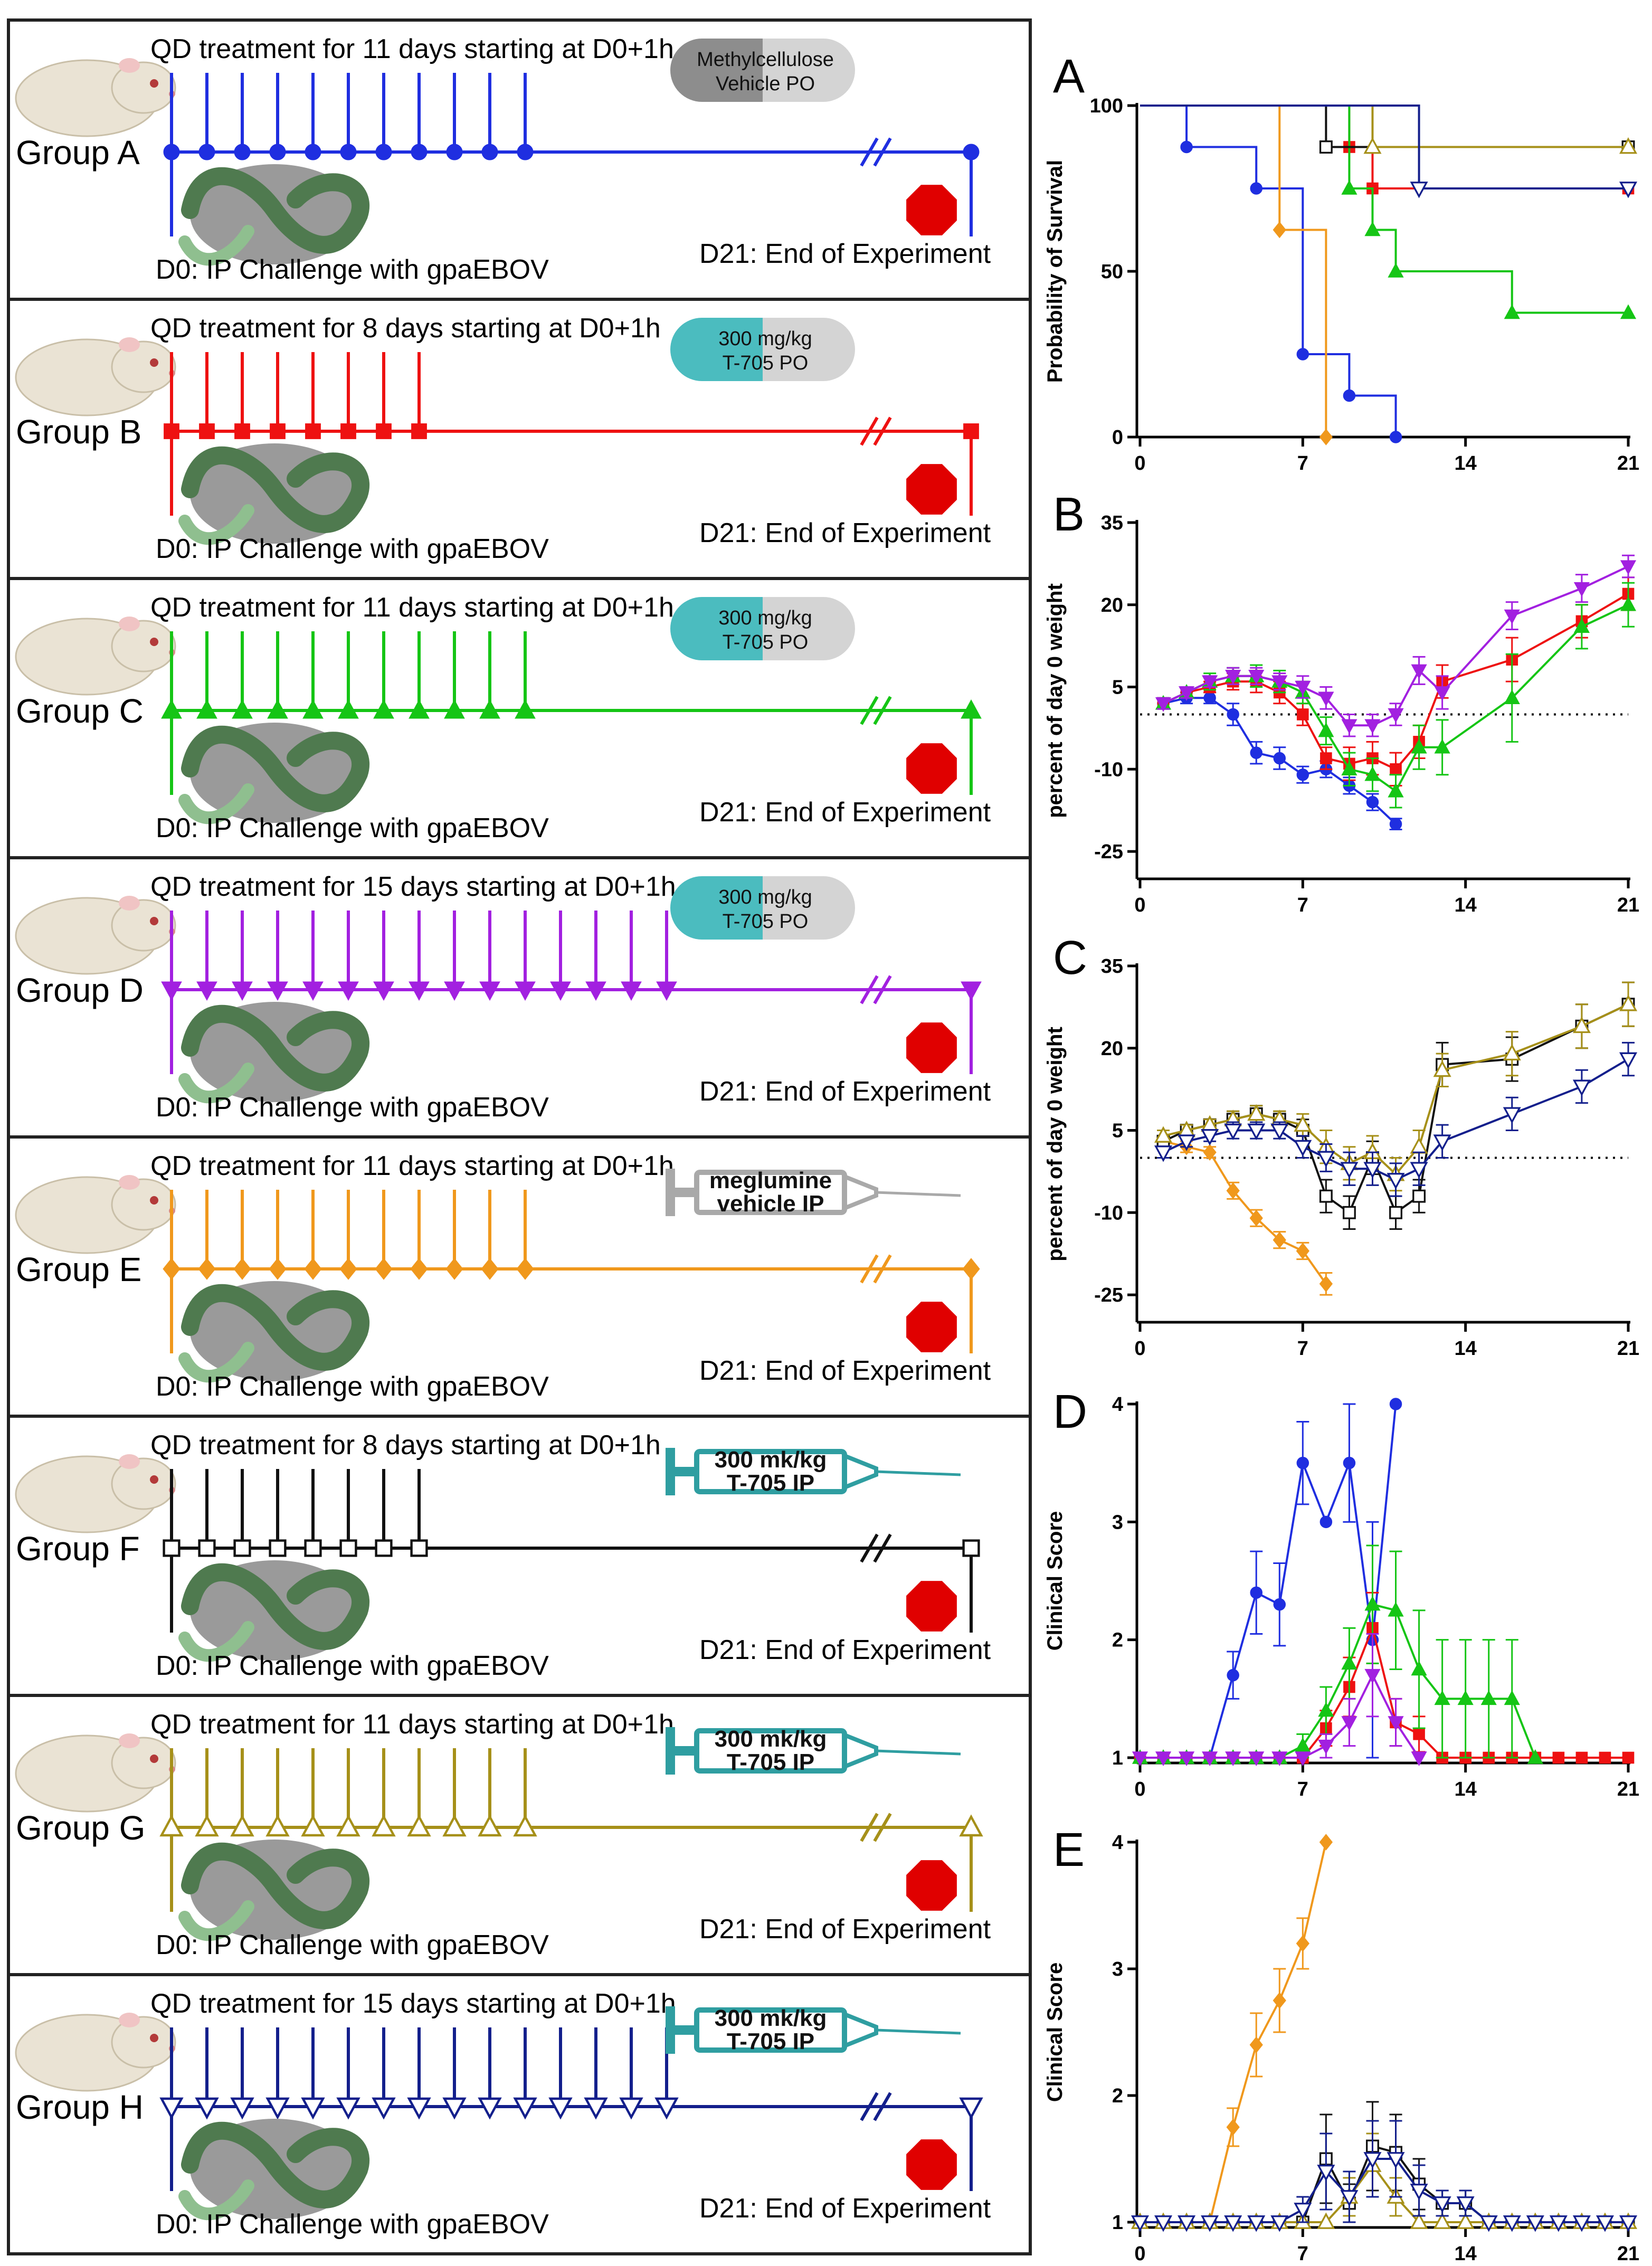 This screenshot has width=1652, height=2266. Describe the element at coordinates (275, 2165) in the screenshot. I see `virus-filament` at that location.